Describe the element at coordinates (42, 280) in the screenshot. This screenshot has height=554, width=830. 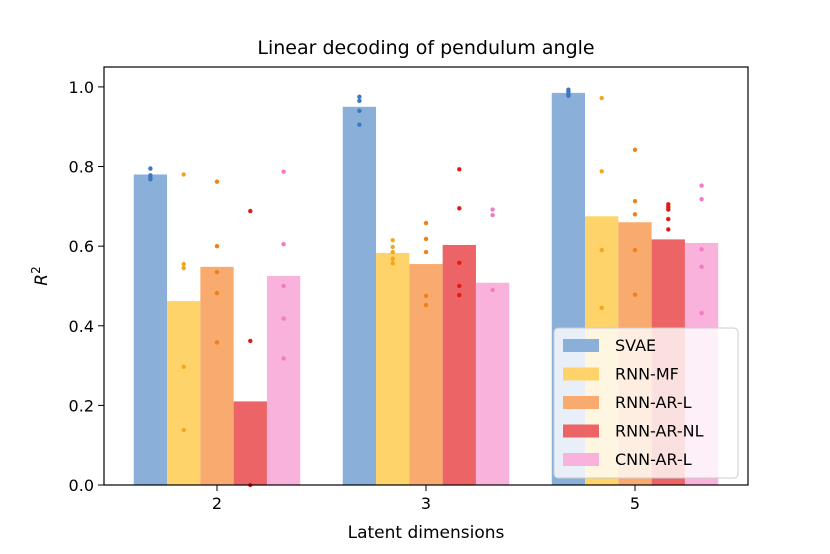
I see `y-axis-label-base: R` at that location.